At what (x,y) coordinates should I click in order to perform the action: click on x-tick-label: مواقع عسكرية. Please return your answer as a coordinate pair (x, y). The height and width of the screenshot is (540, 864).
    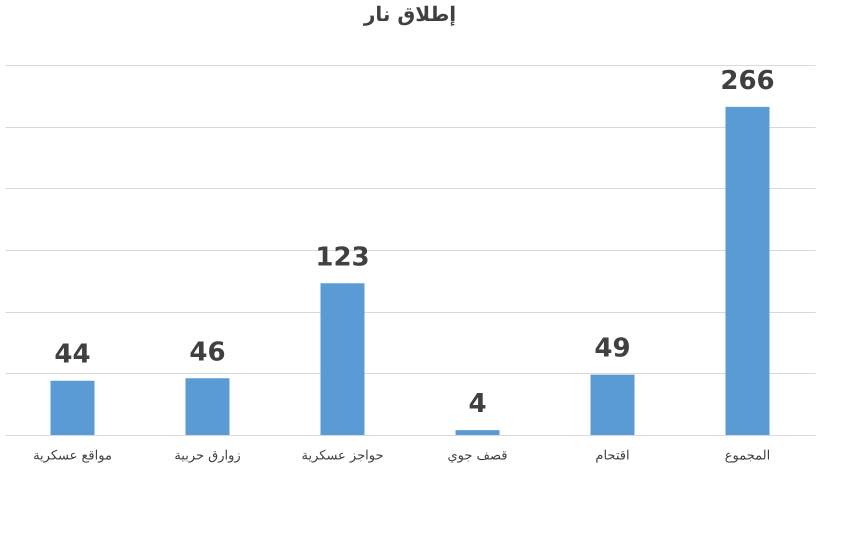
    Looking at the image, I should click on (72, 456).